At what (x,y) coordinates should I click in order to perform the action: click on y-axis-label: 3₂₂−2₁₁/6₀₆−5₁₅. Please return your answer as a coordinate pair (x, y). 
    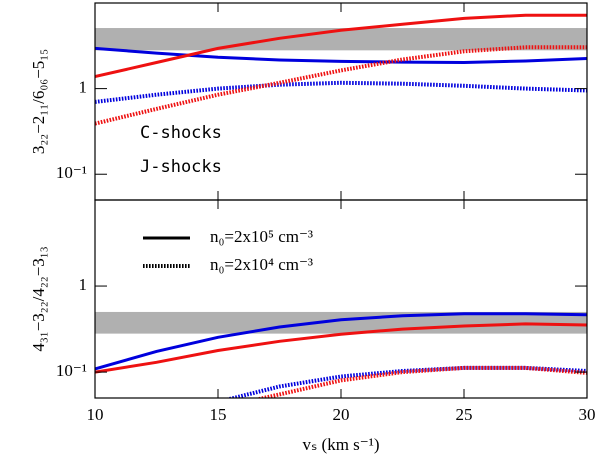
    Looking at the image, I should click on (38, 101).